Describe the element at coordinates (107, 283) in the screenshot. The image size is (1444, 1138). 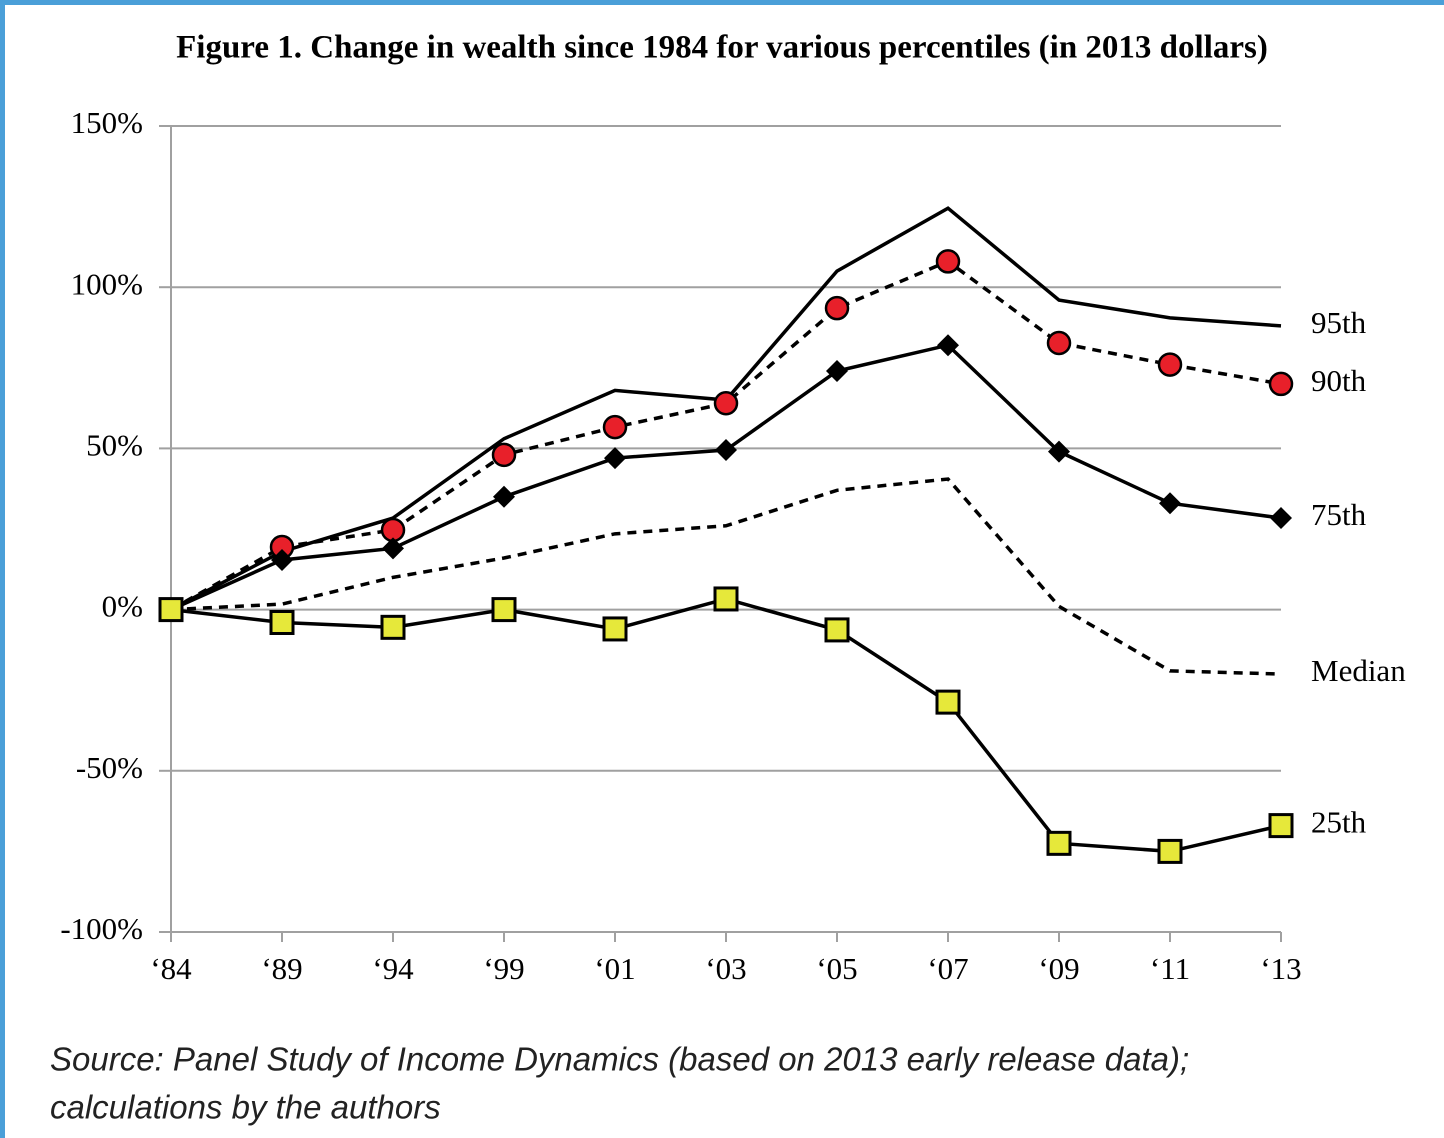
I see `y-tick-label: 100%` at that location.